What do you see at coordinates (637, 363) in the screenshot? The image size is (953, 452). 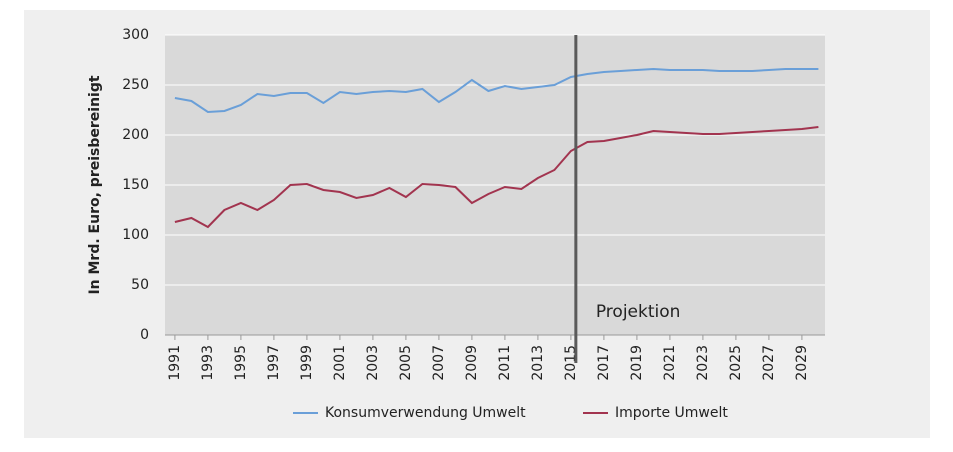 I see `x-tick-label: 2019` at bounding box center [637, 363].